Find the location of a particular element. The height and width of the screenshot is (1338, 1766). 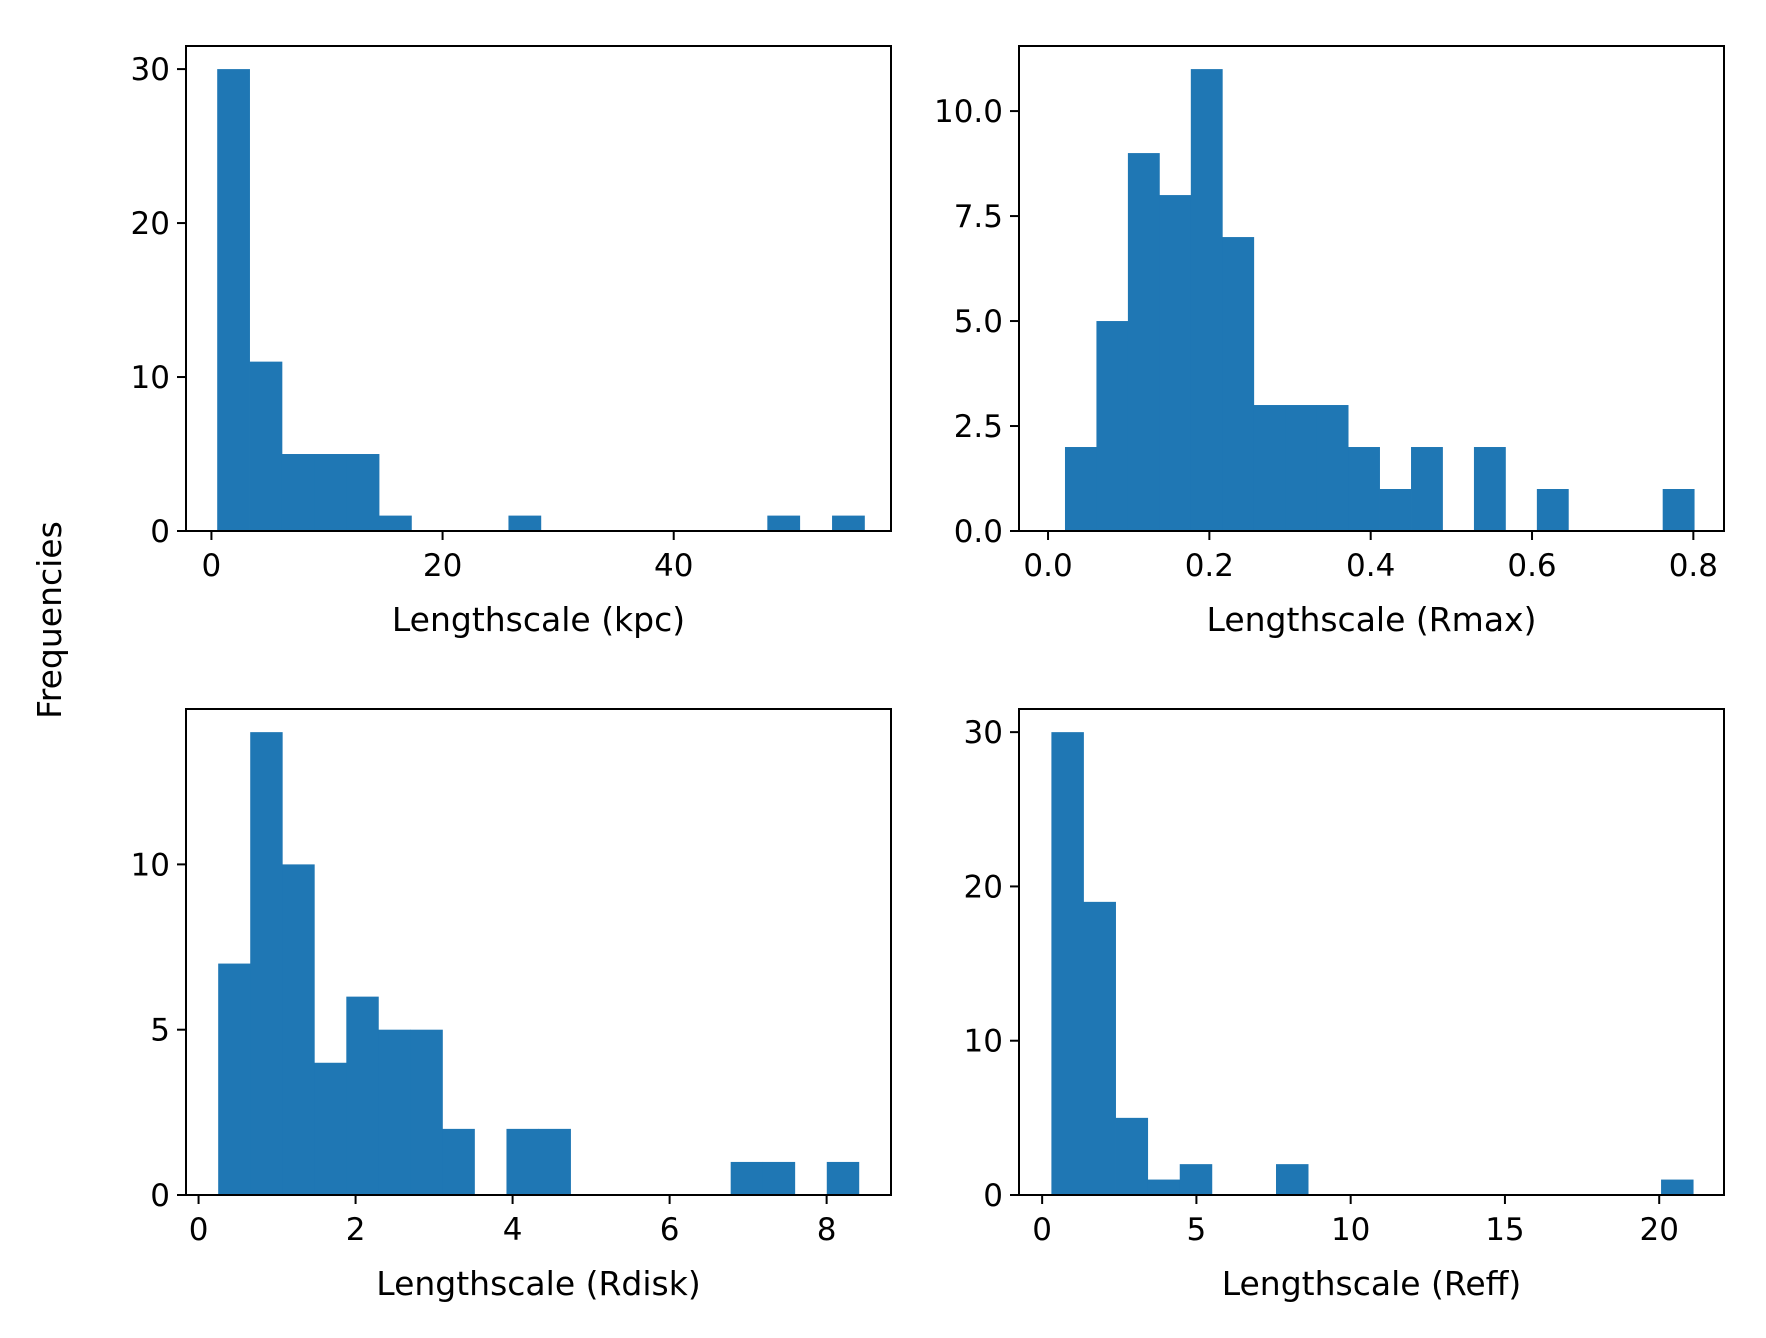

y-tick-label: 5 is located at coordinates (160, 1031).